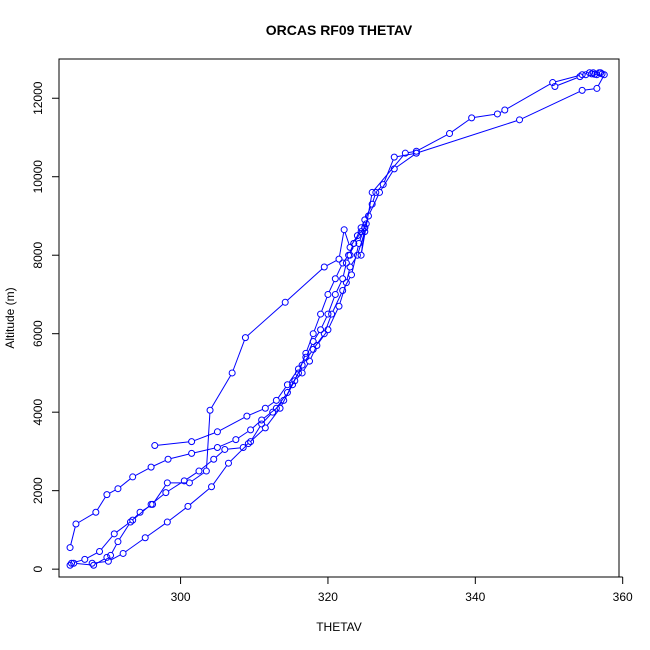 The image size is (650, 650). I want to click on x-axis-label: THETAV, so click(339, 627).